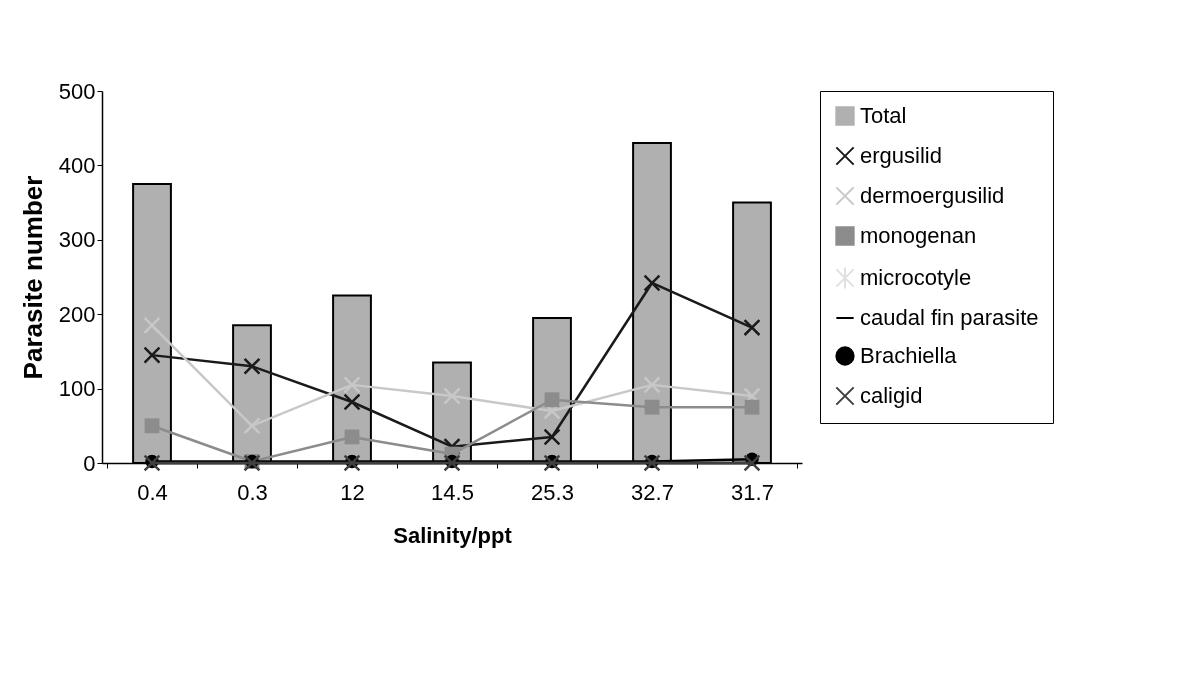  I want to click on legend-label: Brachiella, so click(909, 355).